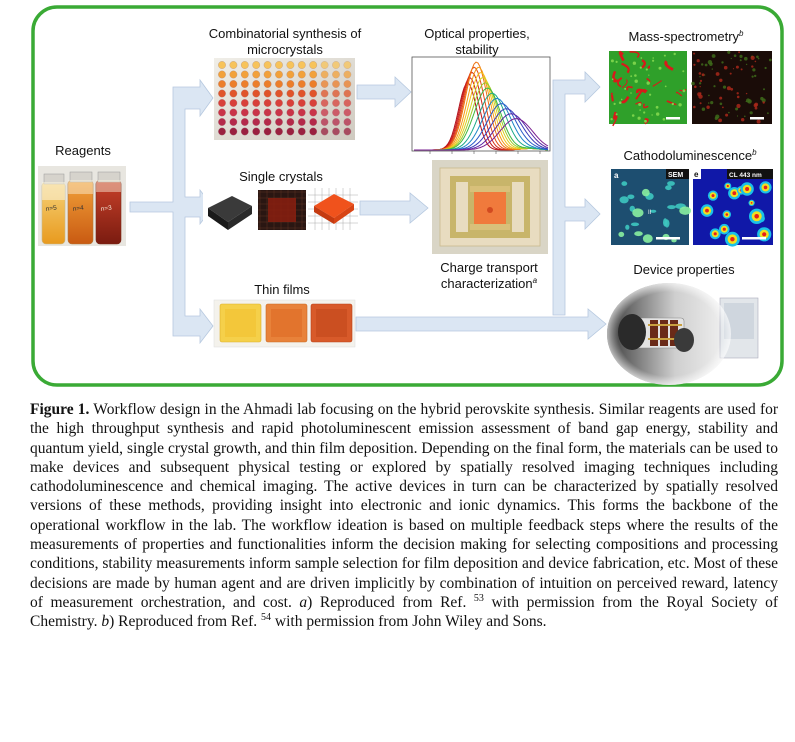 The width and height of the screenshot is (795, 742). Describe the element at coordinates (535, 280) in the screenshot. I see `charge-transport-ref: a` at that location.